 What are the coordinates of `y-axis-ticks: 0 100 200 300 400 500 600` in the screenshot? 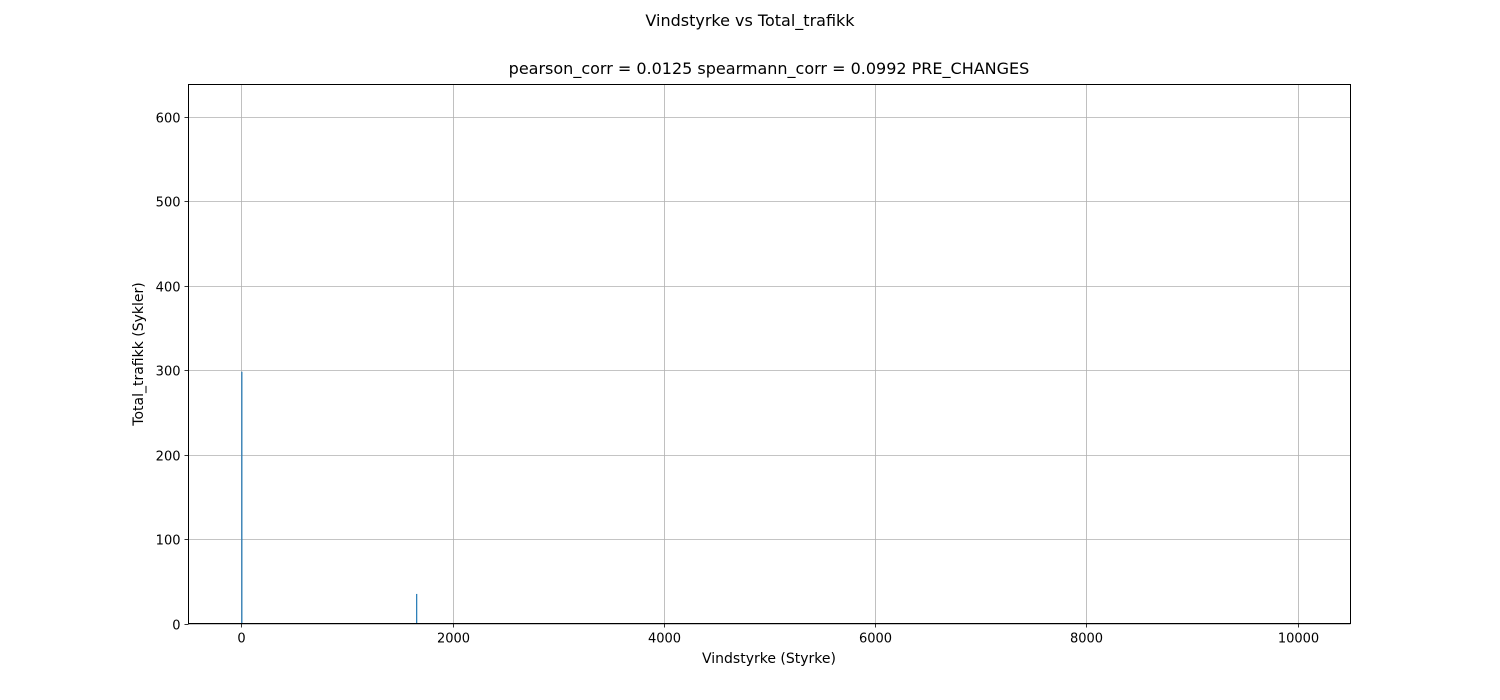 It's located at (172, 373).